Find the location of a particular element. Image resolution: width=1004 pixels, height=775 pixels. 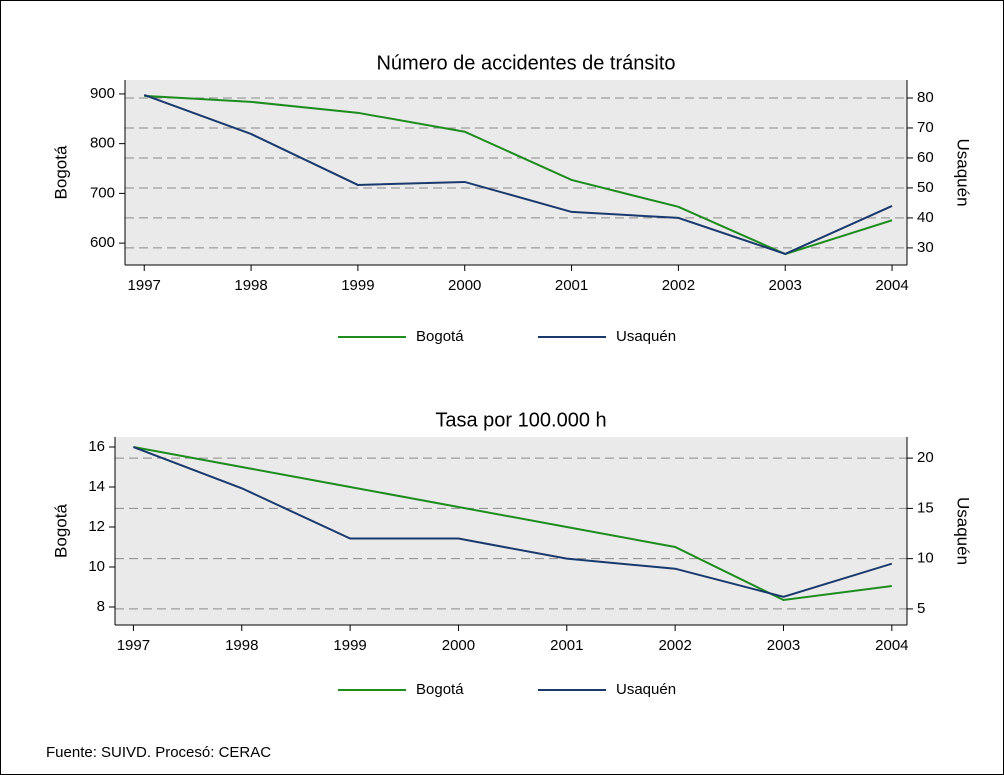

y-tick-label: 900 is located at coordinates (102, 93).